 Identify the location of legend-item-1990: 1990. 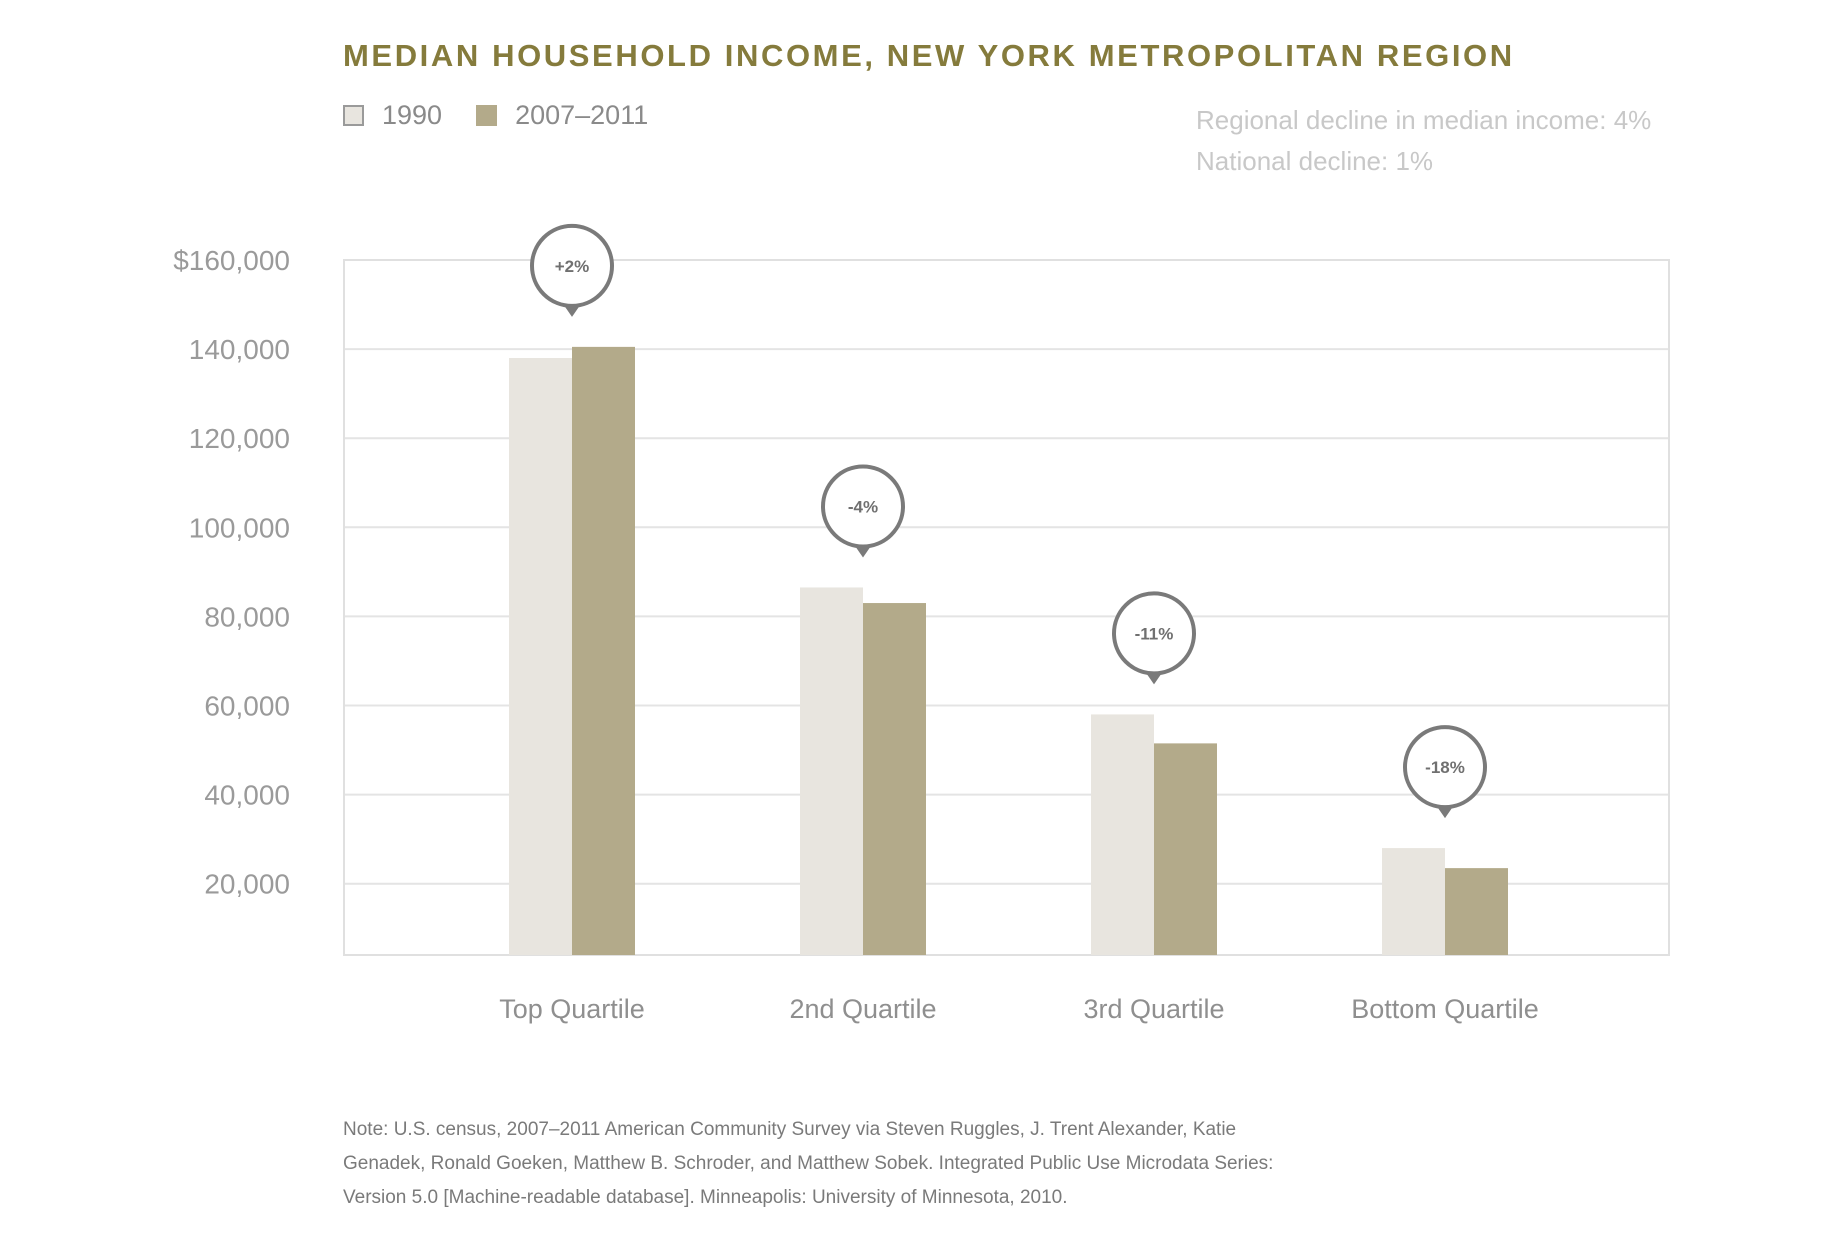
(392, 115).